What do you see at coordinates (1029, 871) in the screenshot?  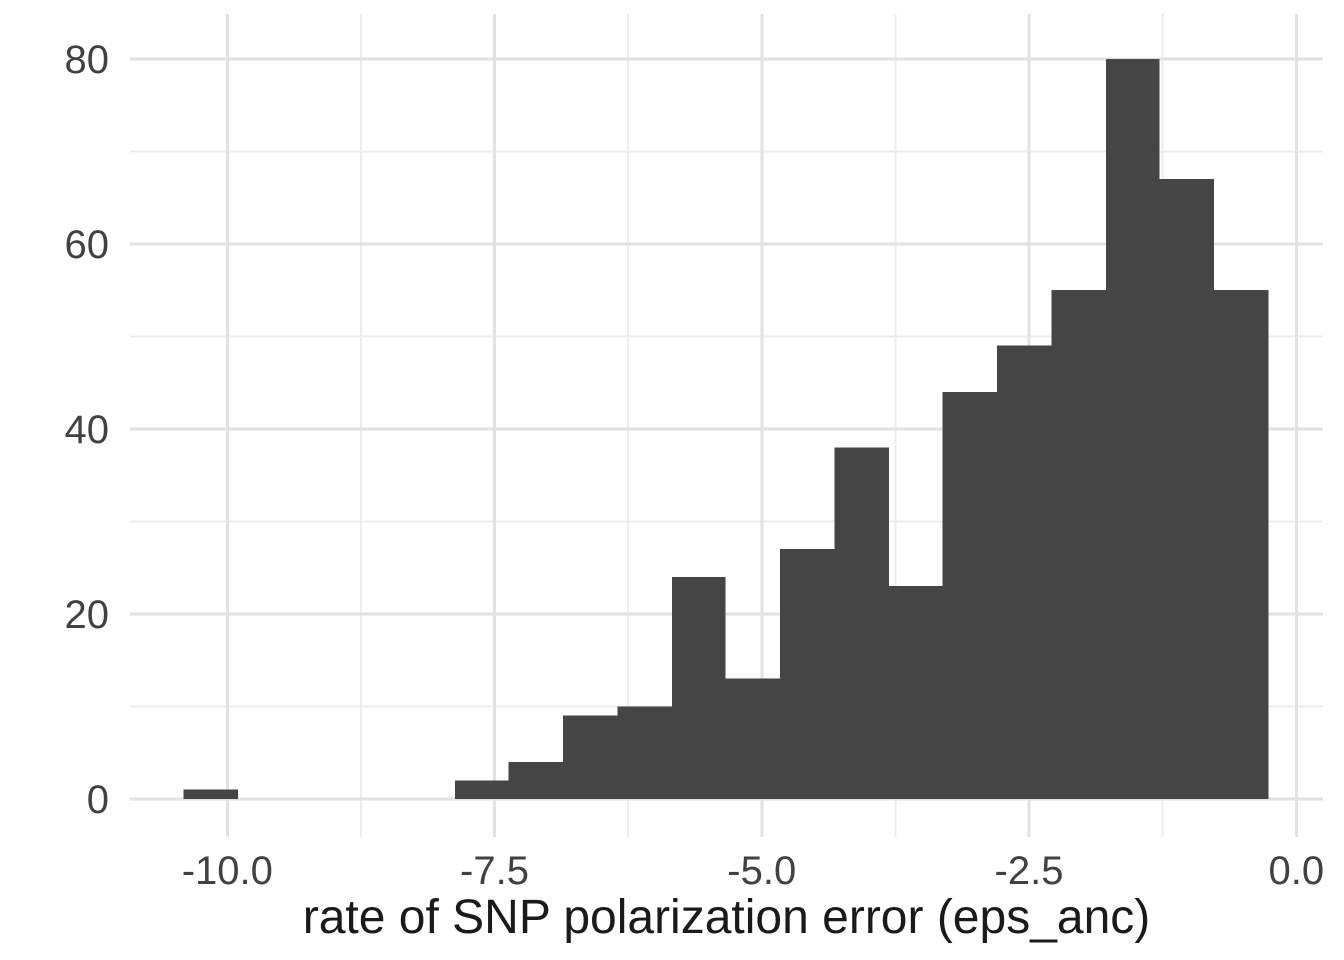 I see `x-tick-label: -2.5` at bounding box center [1029, 871].